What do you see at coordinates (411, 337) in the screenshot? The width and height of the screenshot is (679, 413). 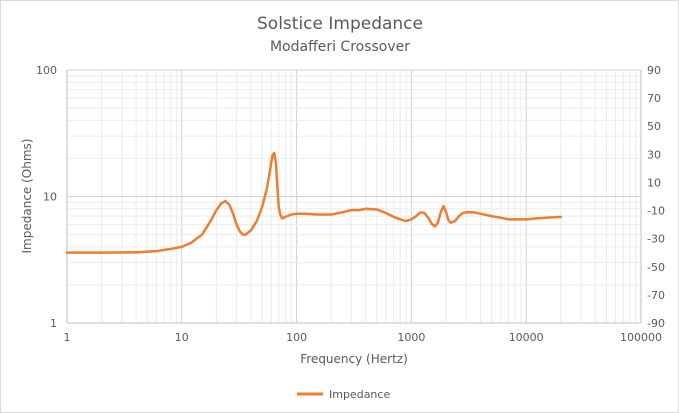 I see `x-tick-label: 1000` at bounding box center [411, 337].